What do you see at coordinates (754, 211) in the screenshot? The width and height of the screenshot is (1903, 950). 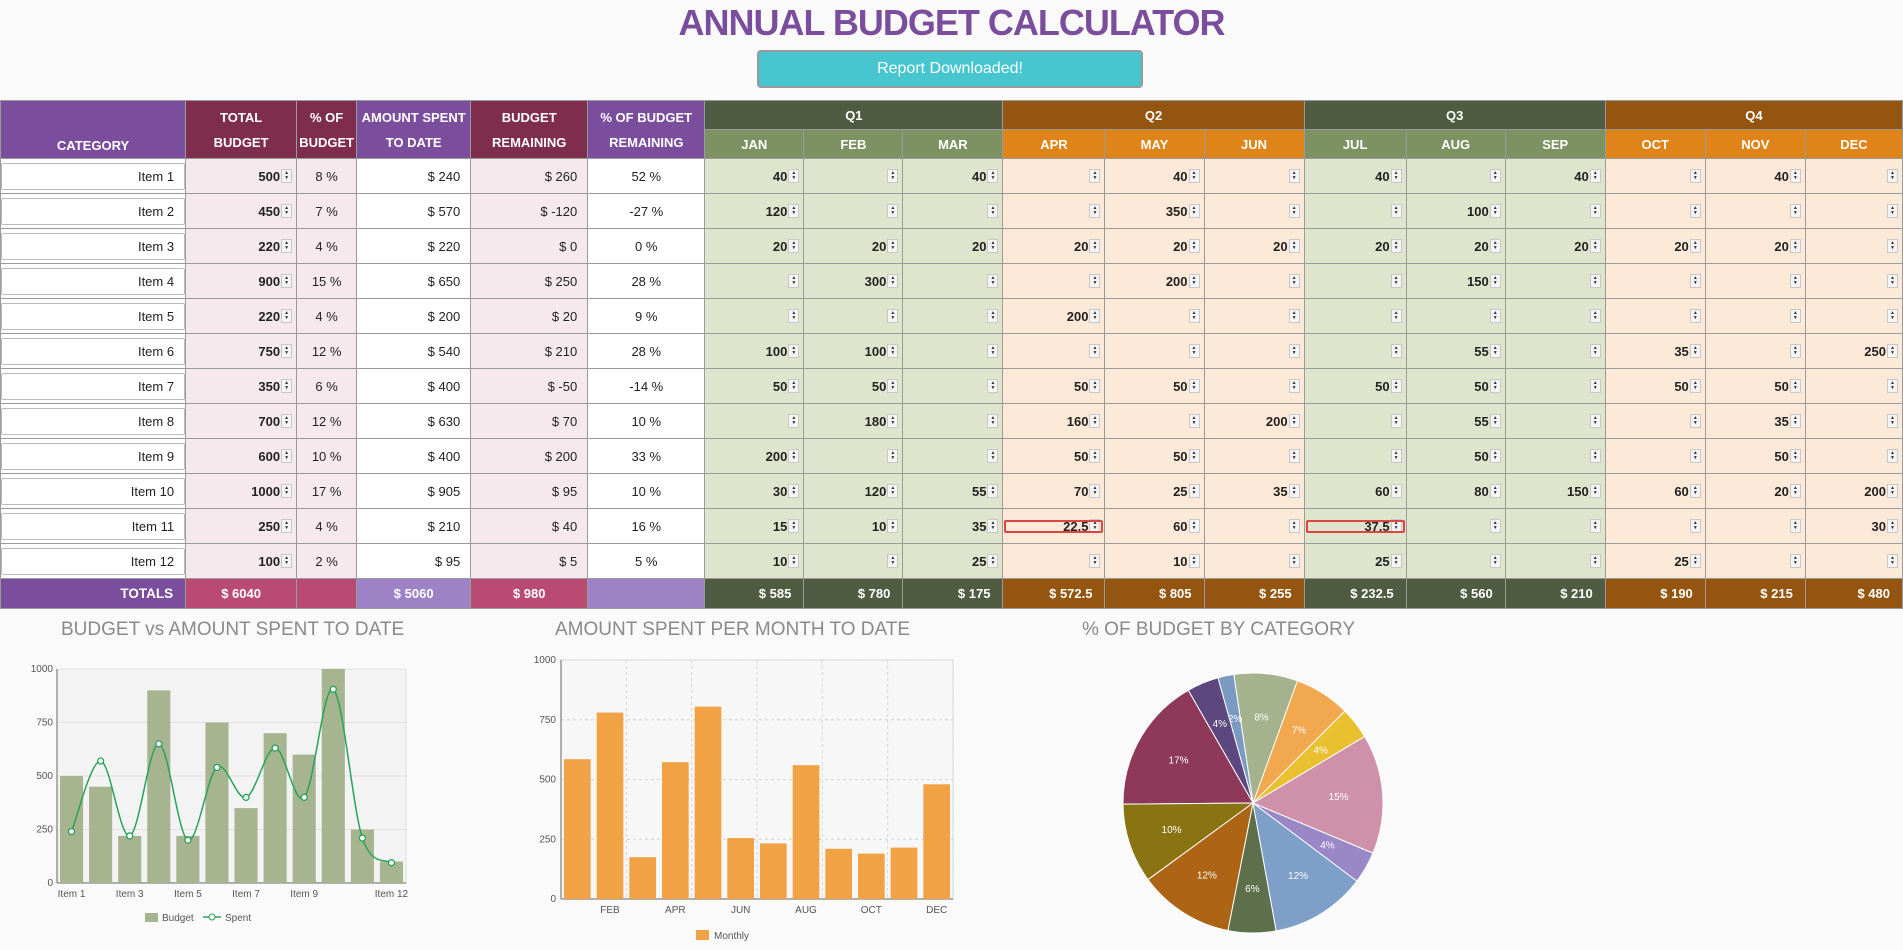 I see `month-input-jan: 120 ▲ ▼` at bounding box center [754, 211].